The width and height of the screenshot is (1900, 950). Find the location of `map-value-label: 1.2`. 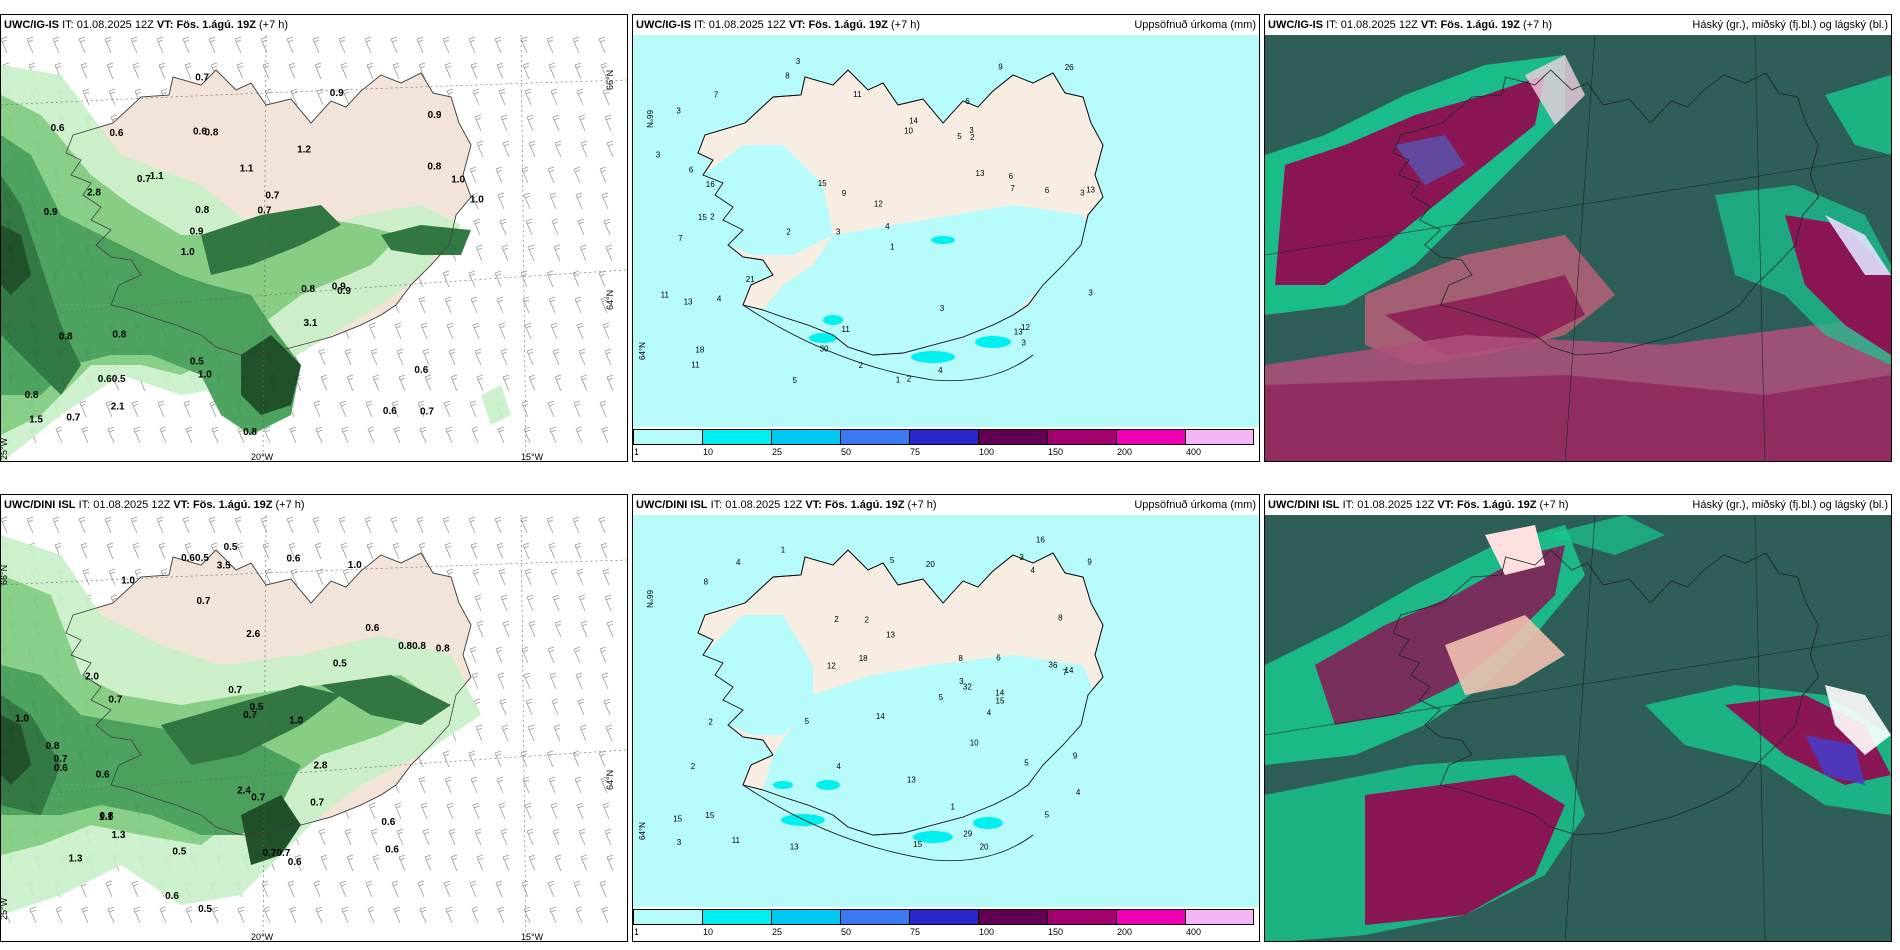

map-value-label: 1.2 is located at coordinates (304, 150).